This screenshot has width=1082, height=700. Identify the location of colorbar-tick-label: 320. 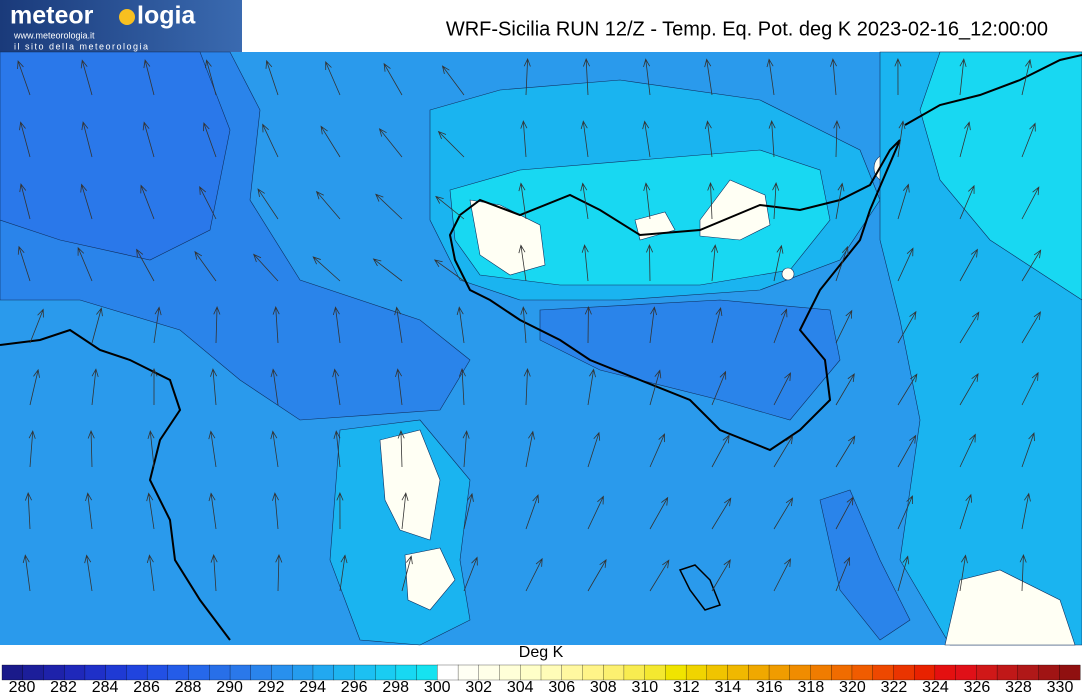
(852, 687).